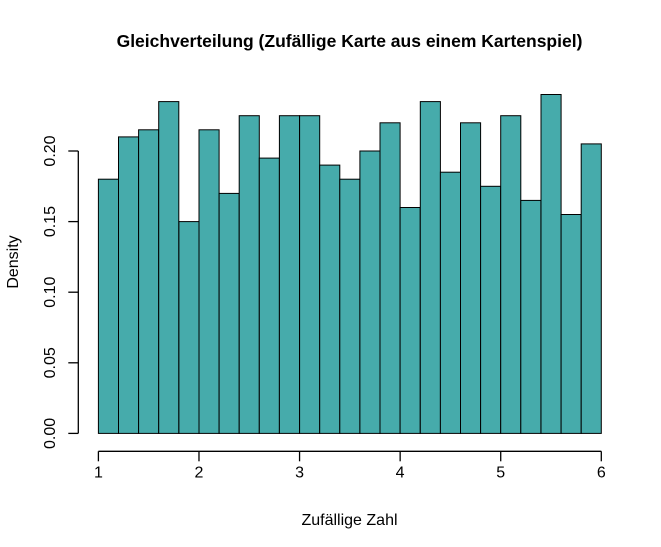 Image resolution: width=661 pixels, height=547 pixels. I want to click on x-tick-label: 2, so click(199, 472).